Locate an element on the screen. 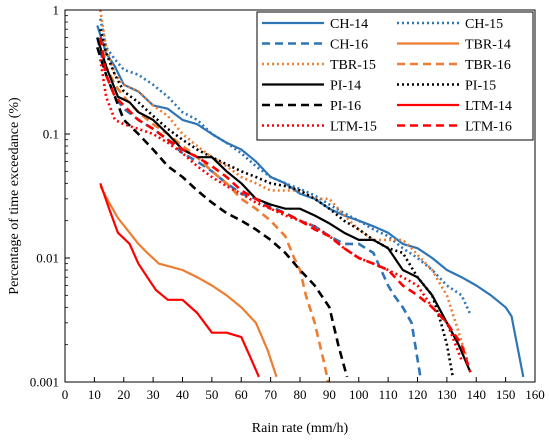 Image resolution: width=550 pixels, height=440 pixels. legend-label-ltm-15: LTM-15 is located at coordinates (353, 127).